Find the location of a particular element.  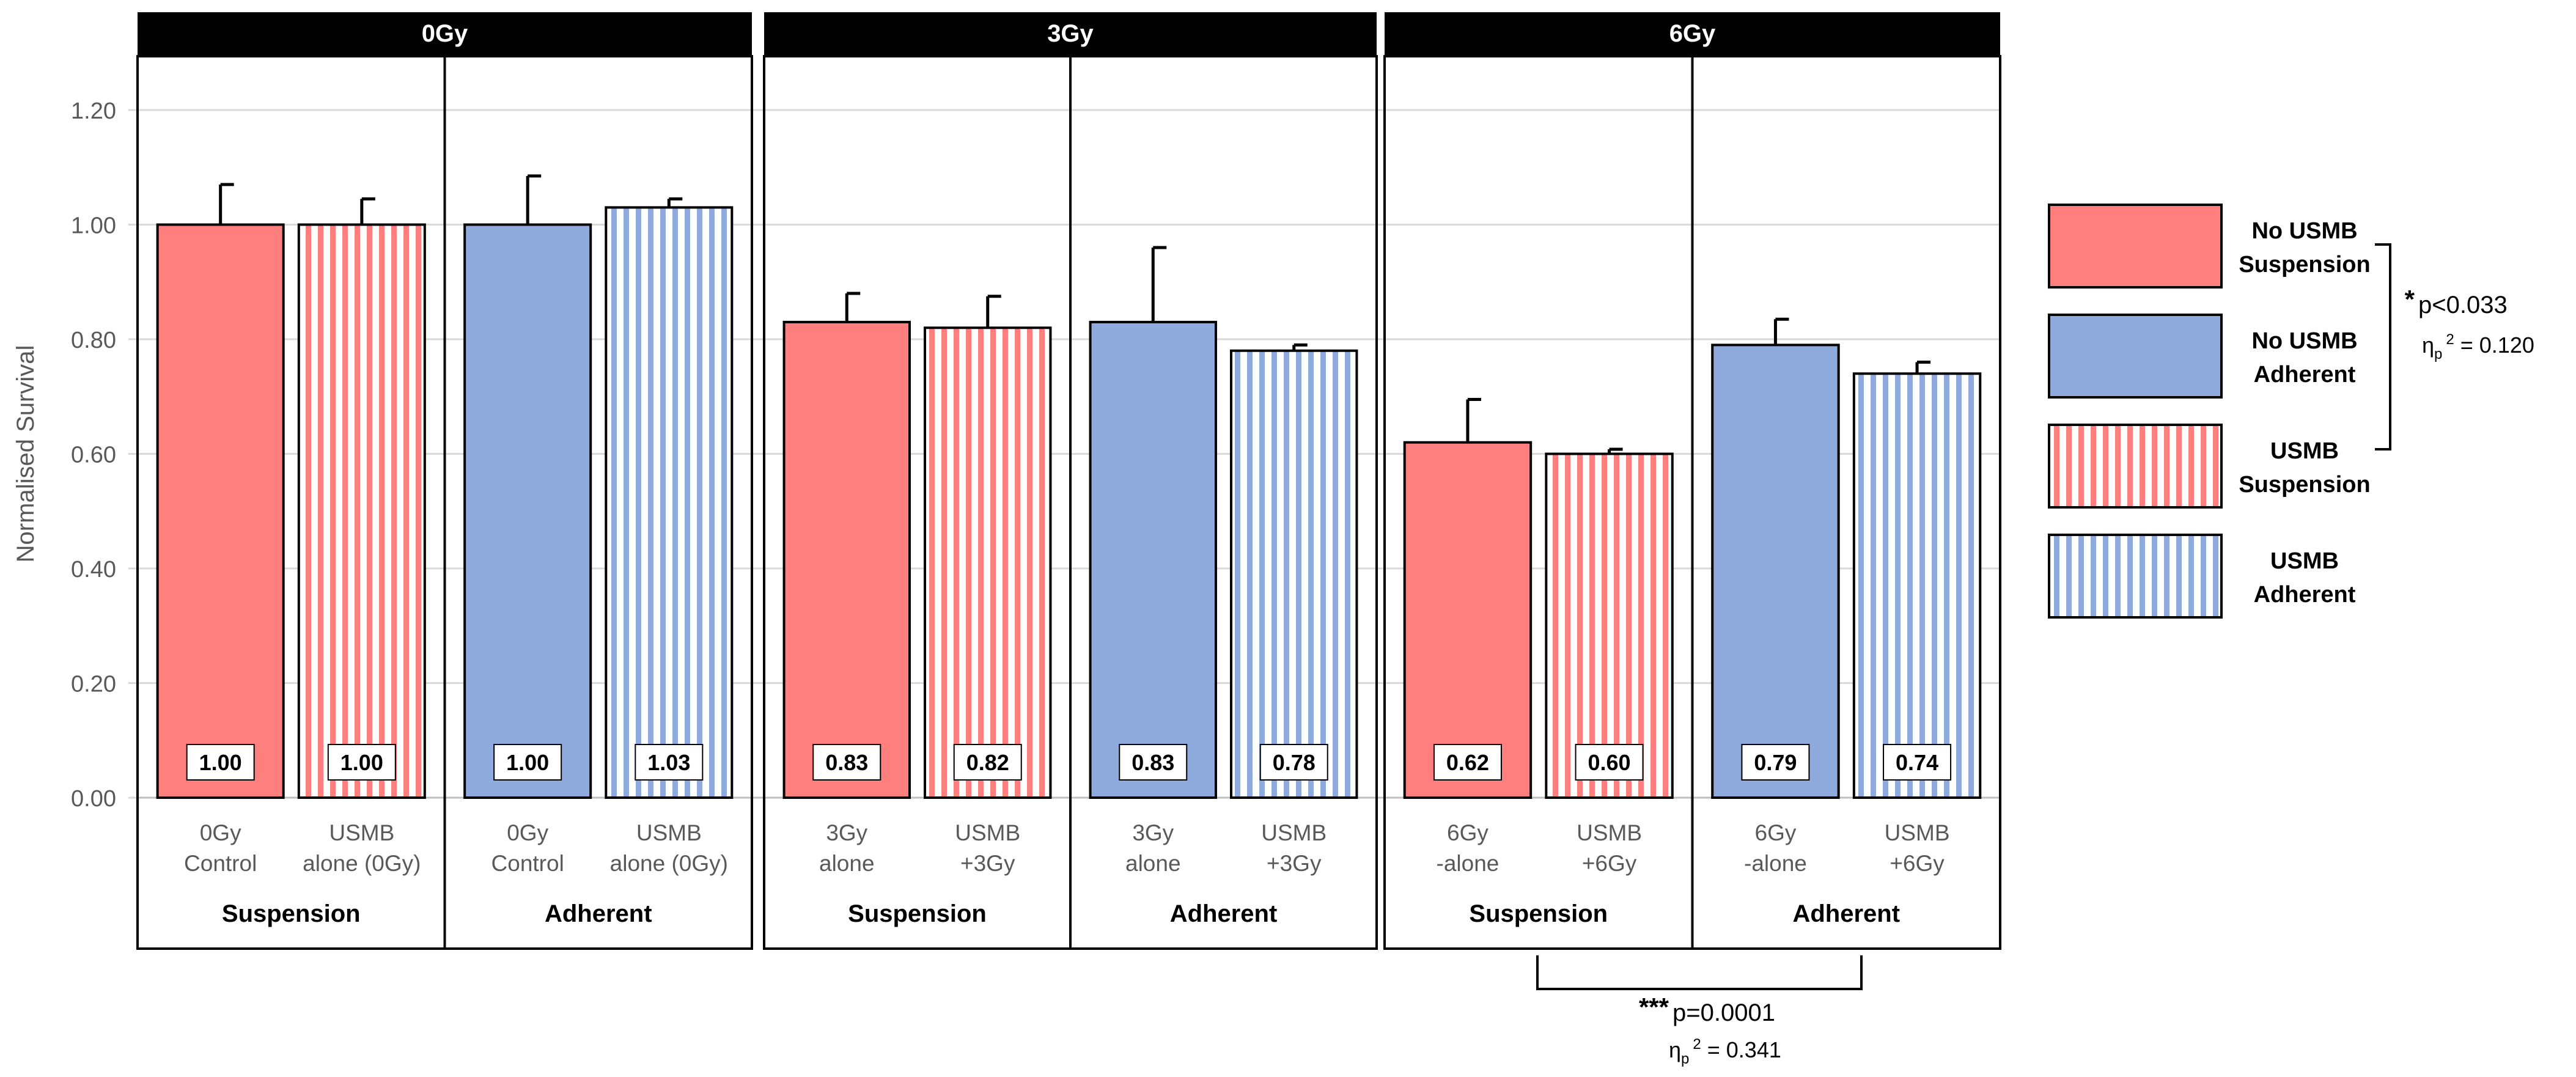

panel-title: 0Gy is located at coordinates (445, 33).